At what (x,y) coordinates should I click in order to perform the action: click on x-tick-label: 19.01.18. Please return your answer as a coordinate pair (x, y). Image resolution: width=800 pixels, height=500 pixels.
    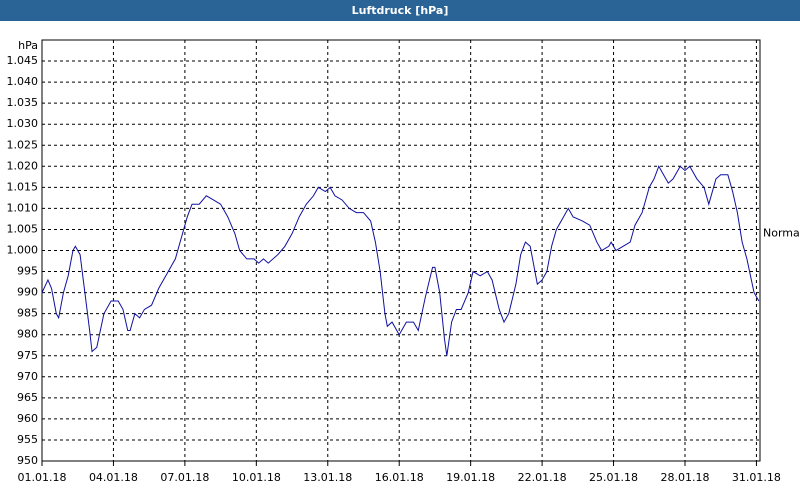
    Looking at the image, I should click on (470, 477).